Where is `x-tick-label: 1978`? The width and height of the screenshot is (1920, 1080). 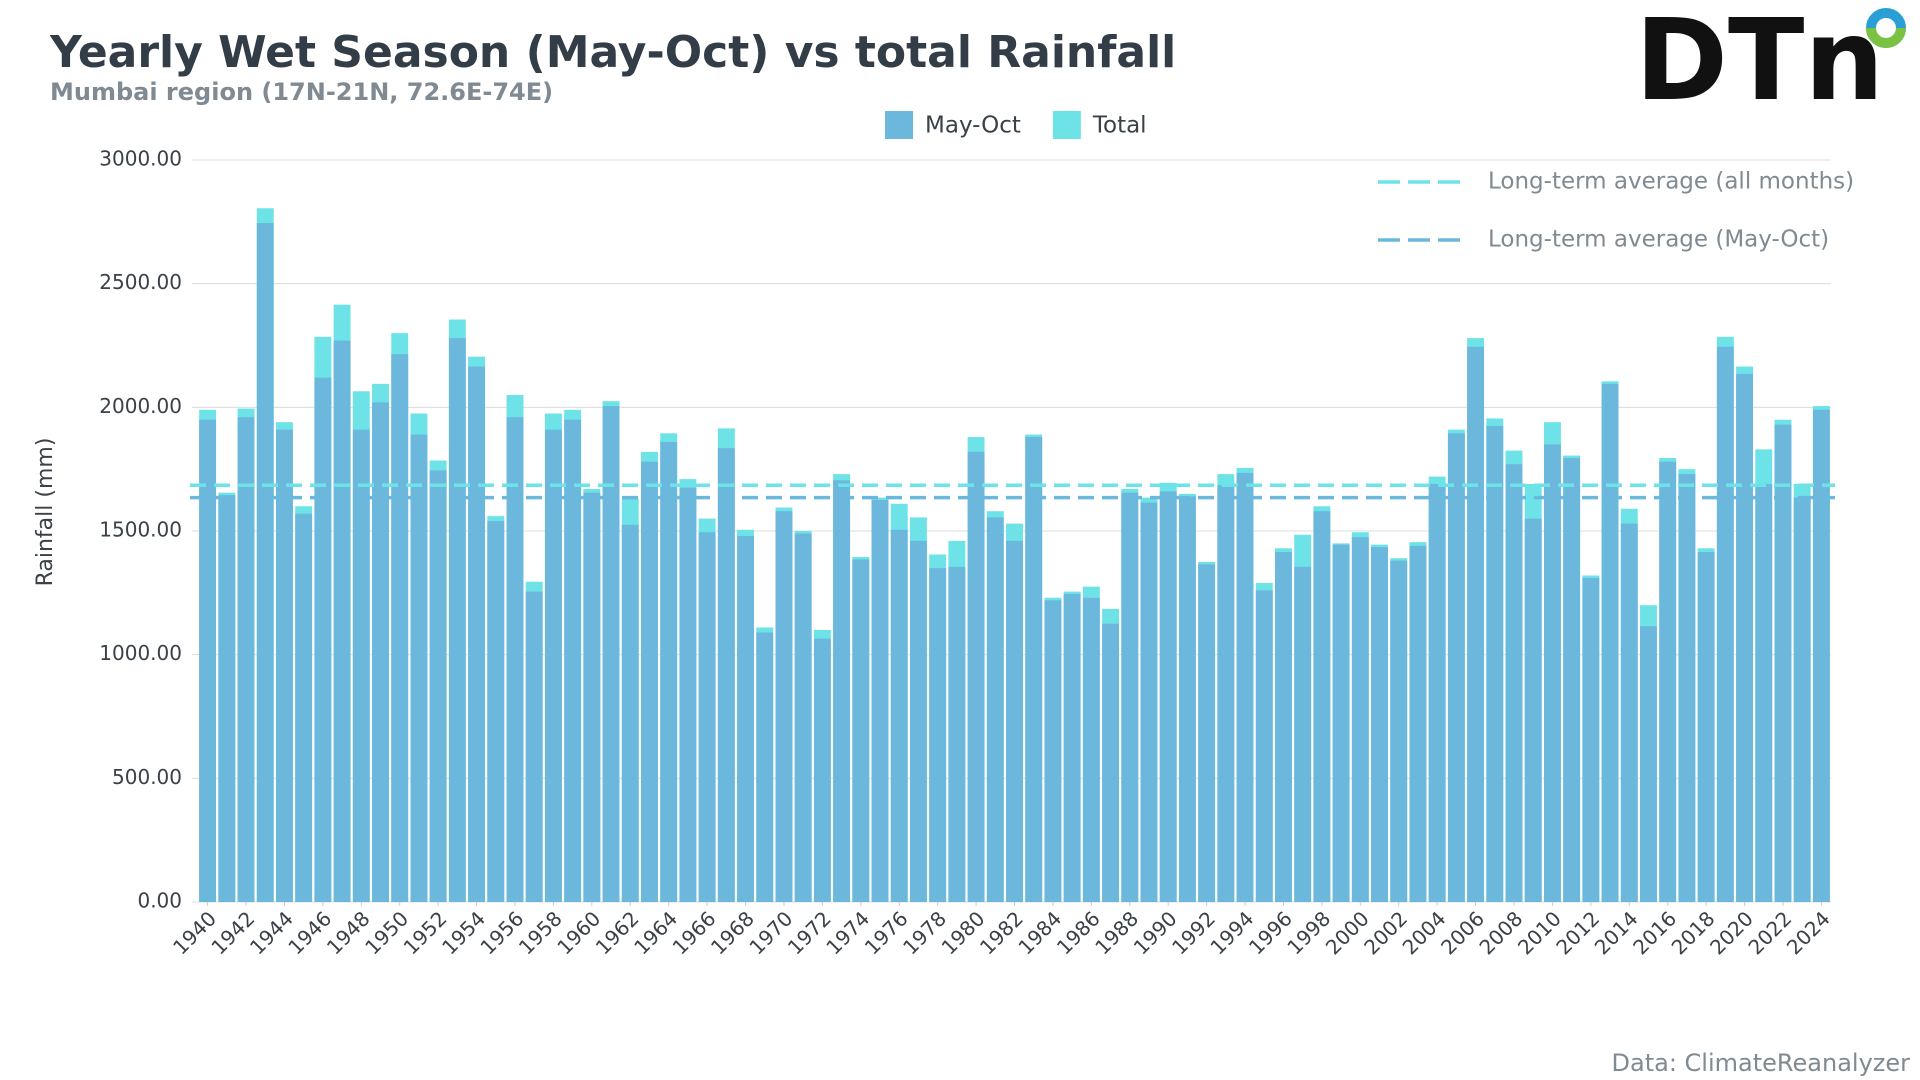
x-tick-label: 1978 is located at coordinates (924, 932).